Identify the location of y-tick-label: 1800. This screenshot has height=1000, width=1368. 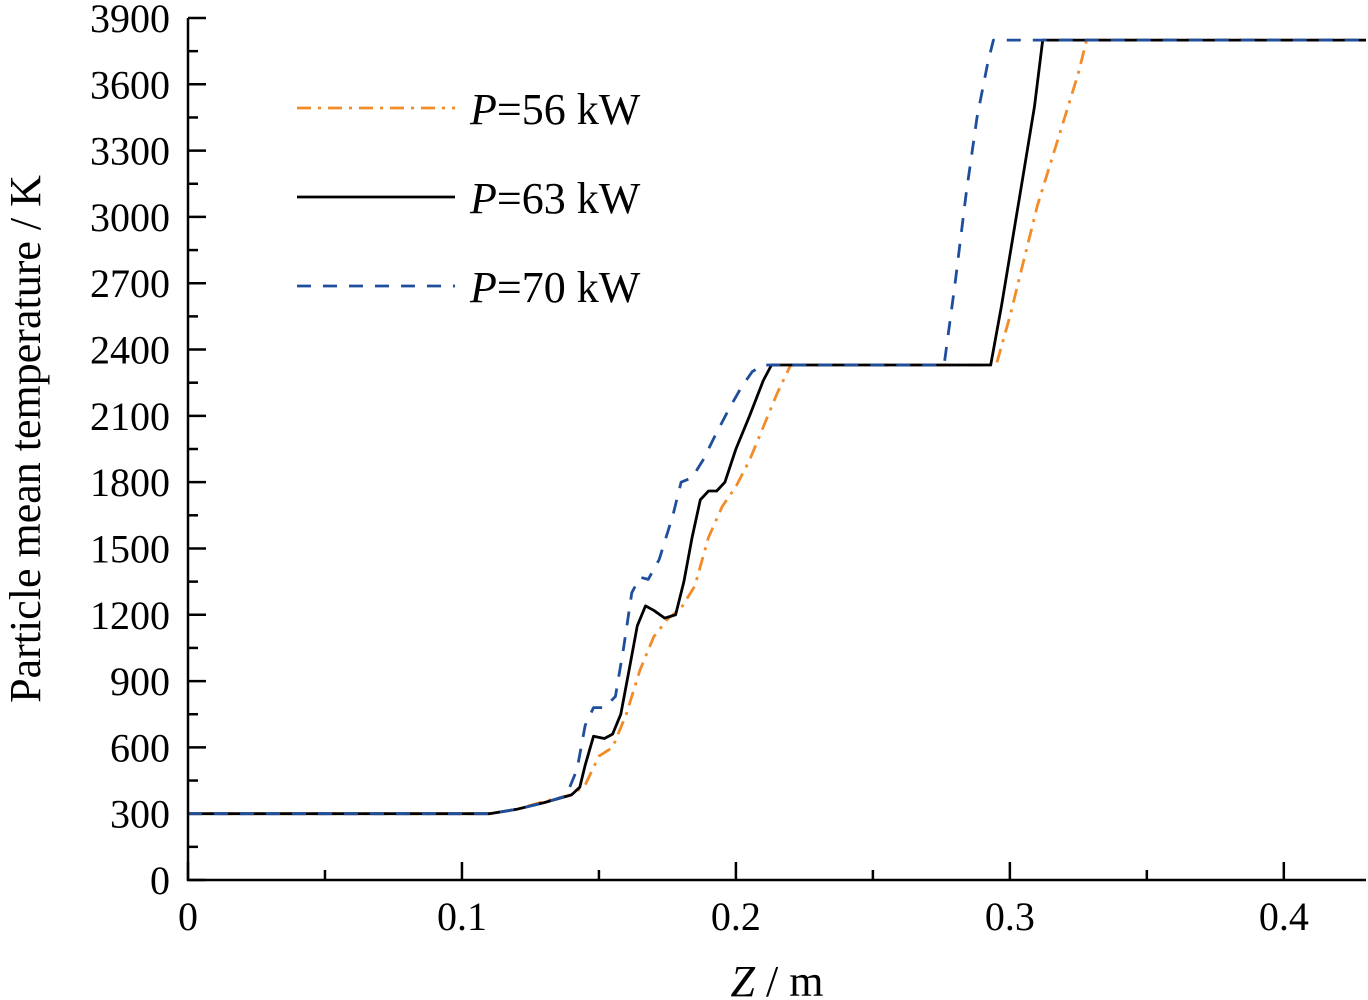
(130, 482).